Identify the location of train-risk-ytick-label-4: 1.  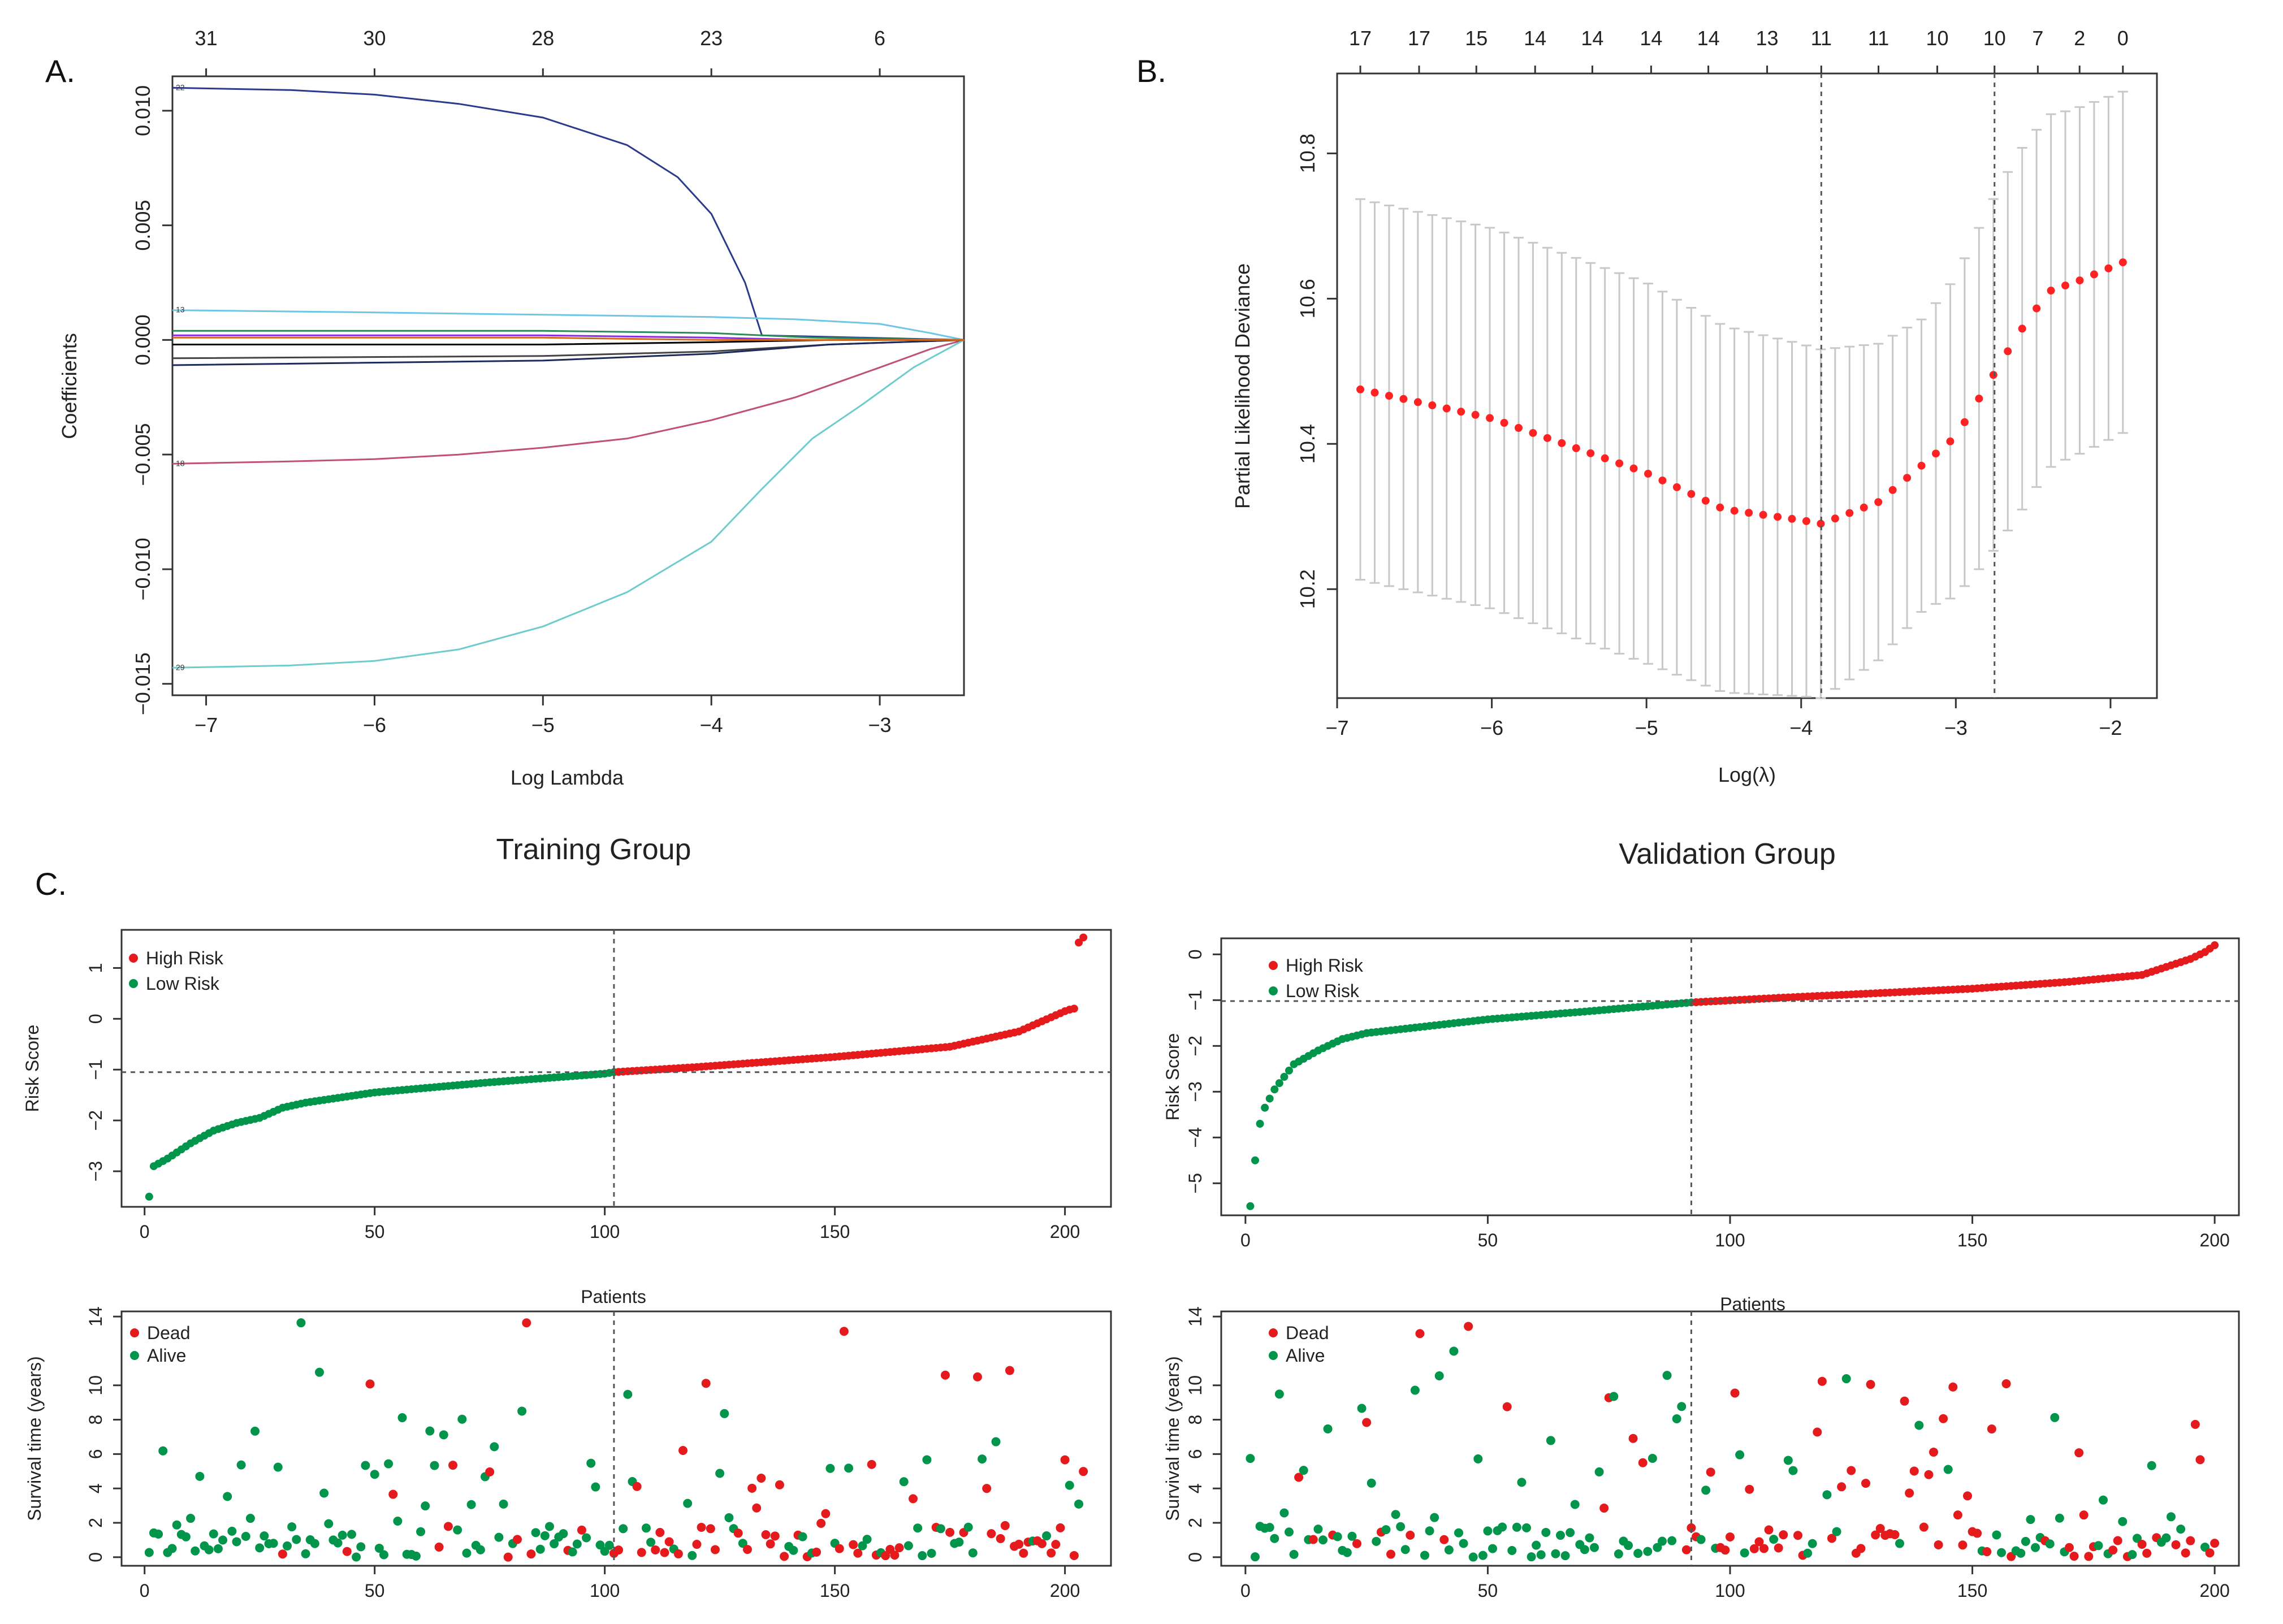
(95, 968).